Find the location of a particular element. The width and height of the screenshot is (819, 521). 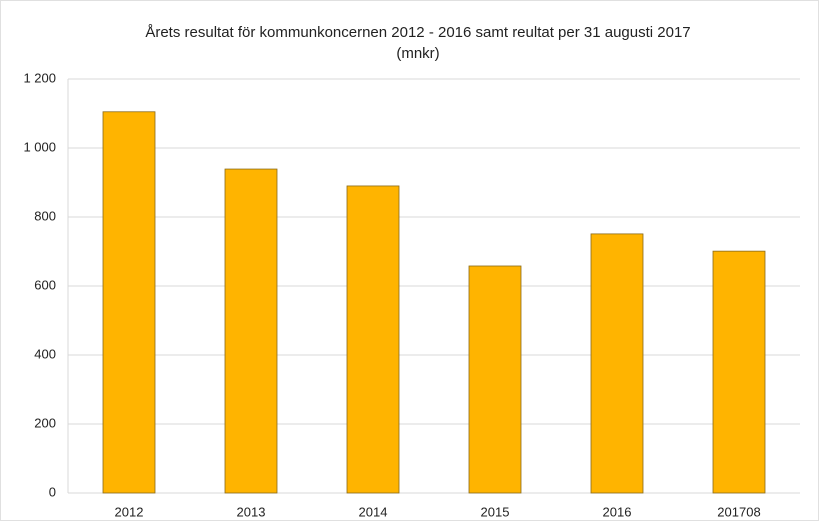

y-tick-label: 600 is located at coordinates (45, 284).